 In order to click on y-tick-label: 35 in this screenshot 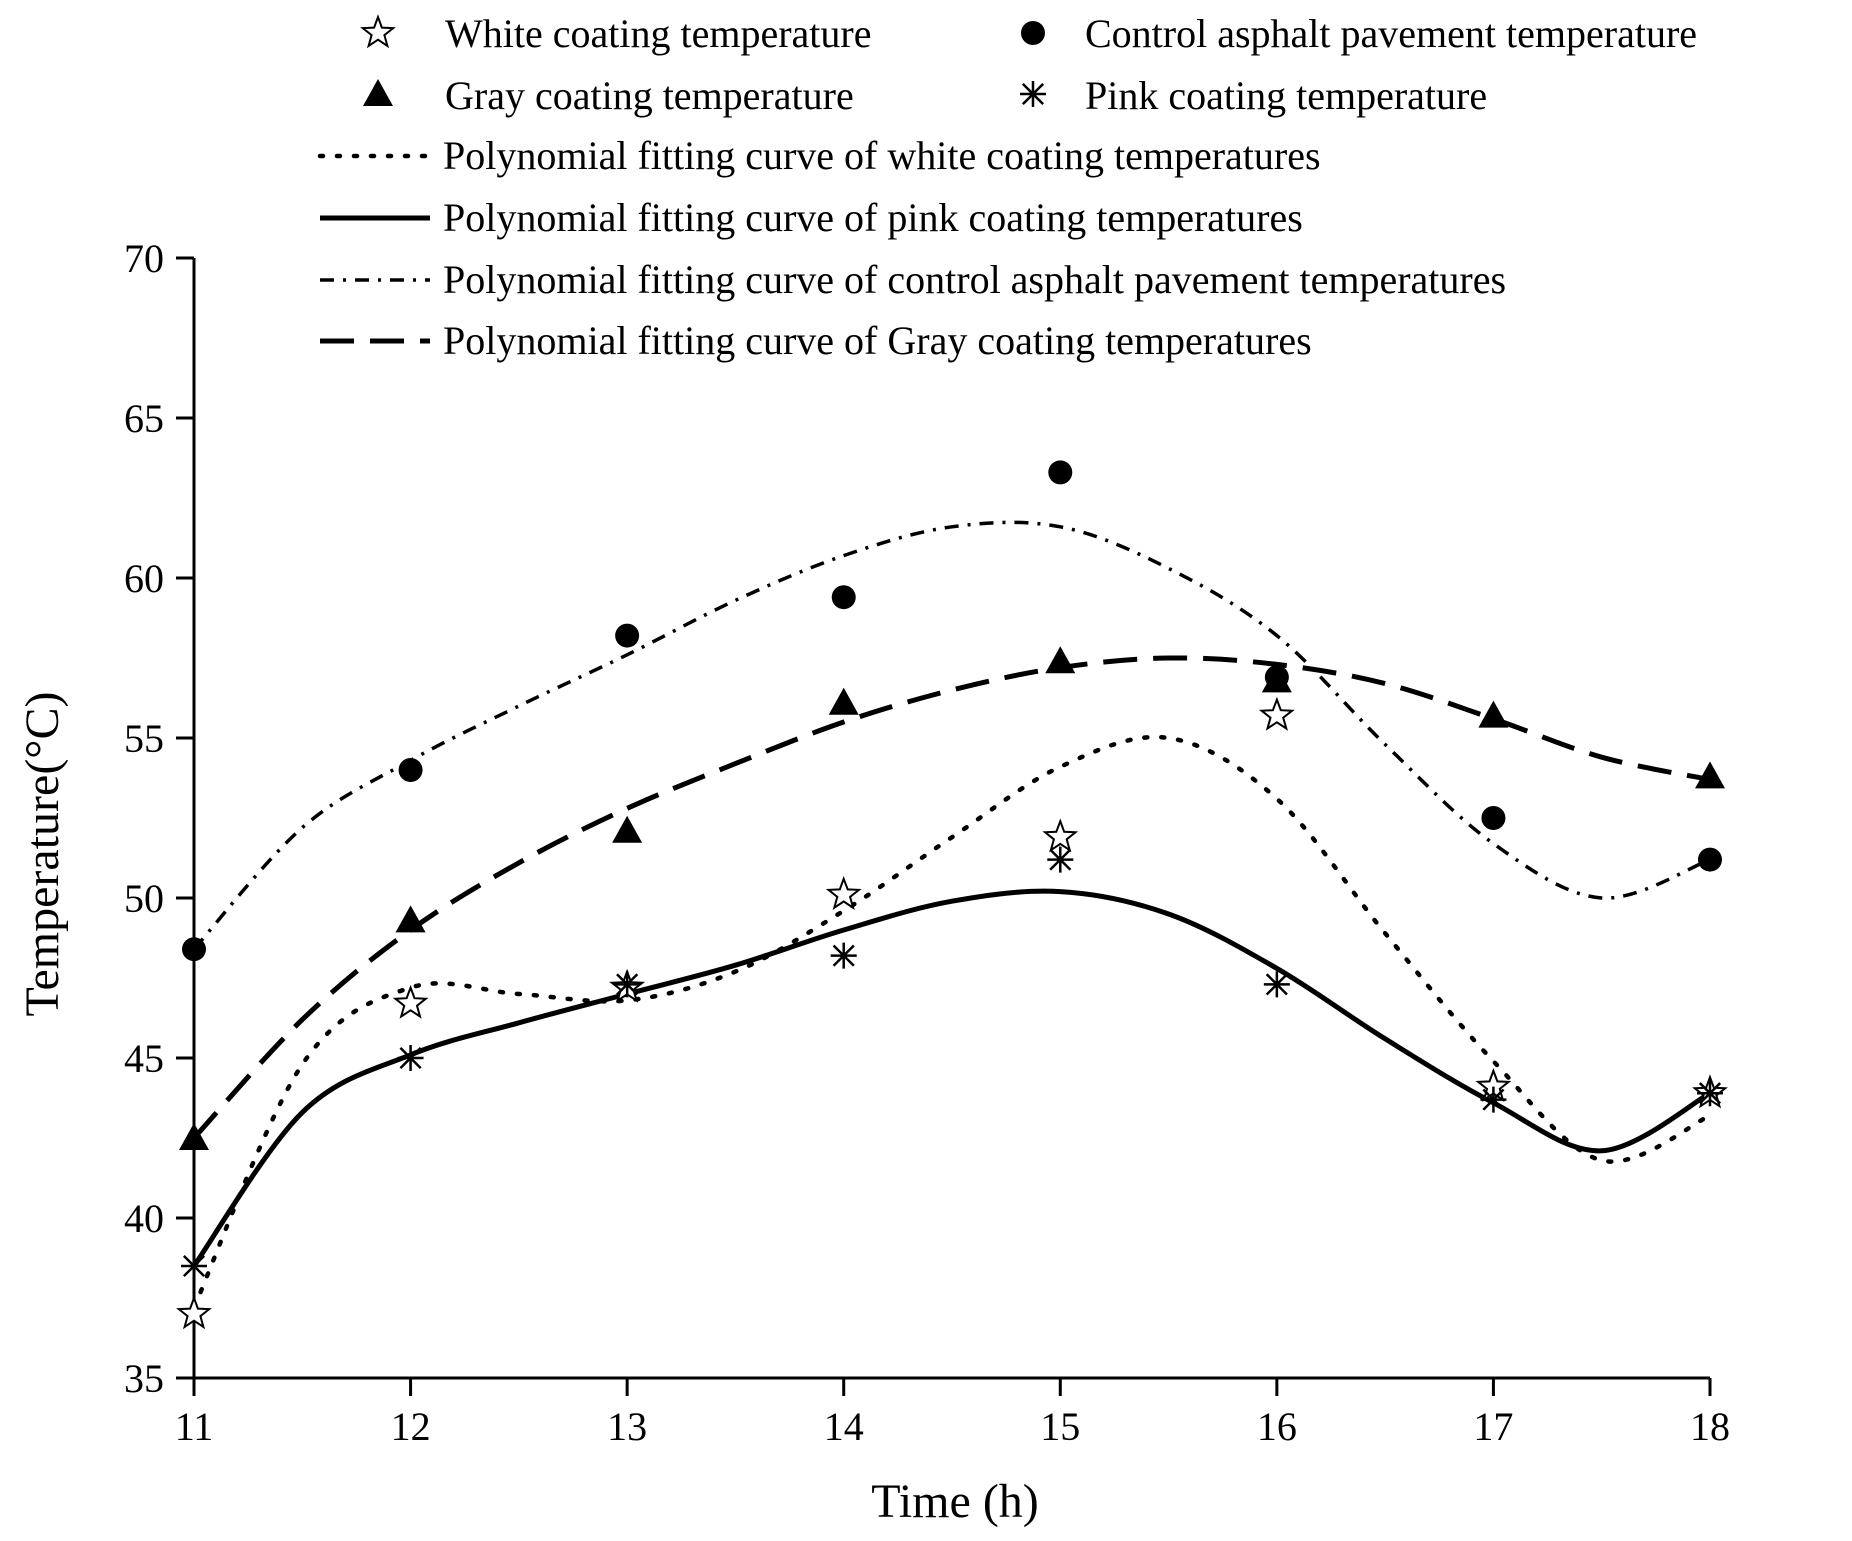, I will do `click(144, 1378)`.